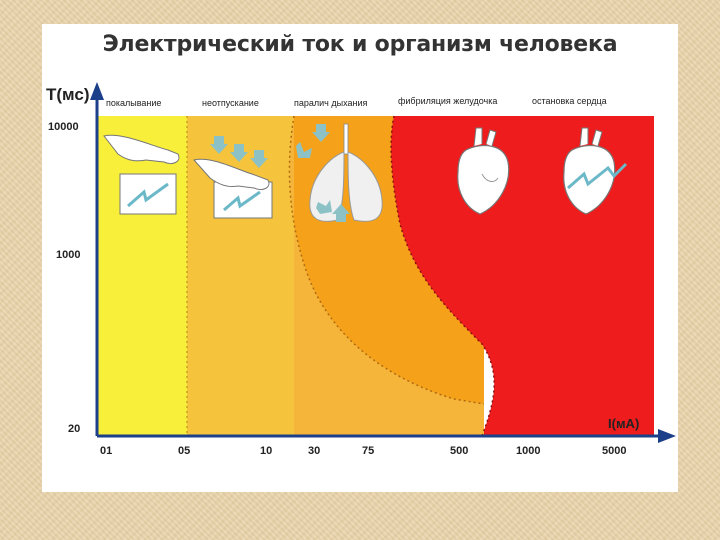 This screenshot has width=720, height=540. What do you see at coordinates (106, 451) in the screenshot?
I see `x-tick-01: 01` at bounding box center [106, 451].